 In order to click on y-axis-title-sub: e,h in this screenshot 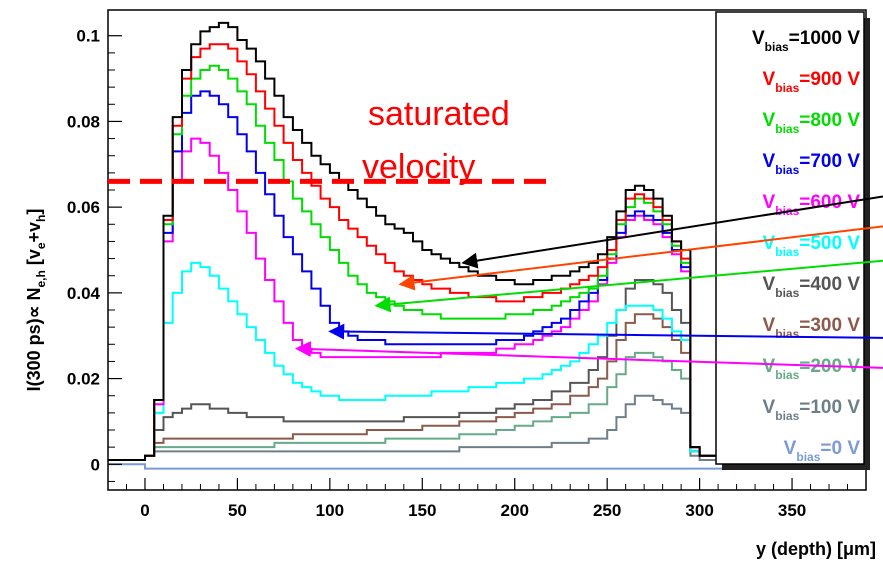, I will do `click(41, 278)`.